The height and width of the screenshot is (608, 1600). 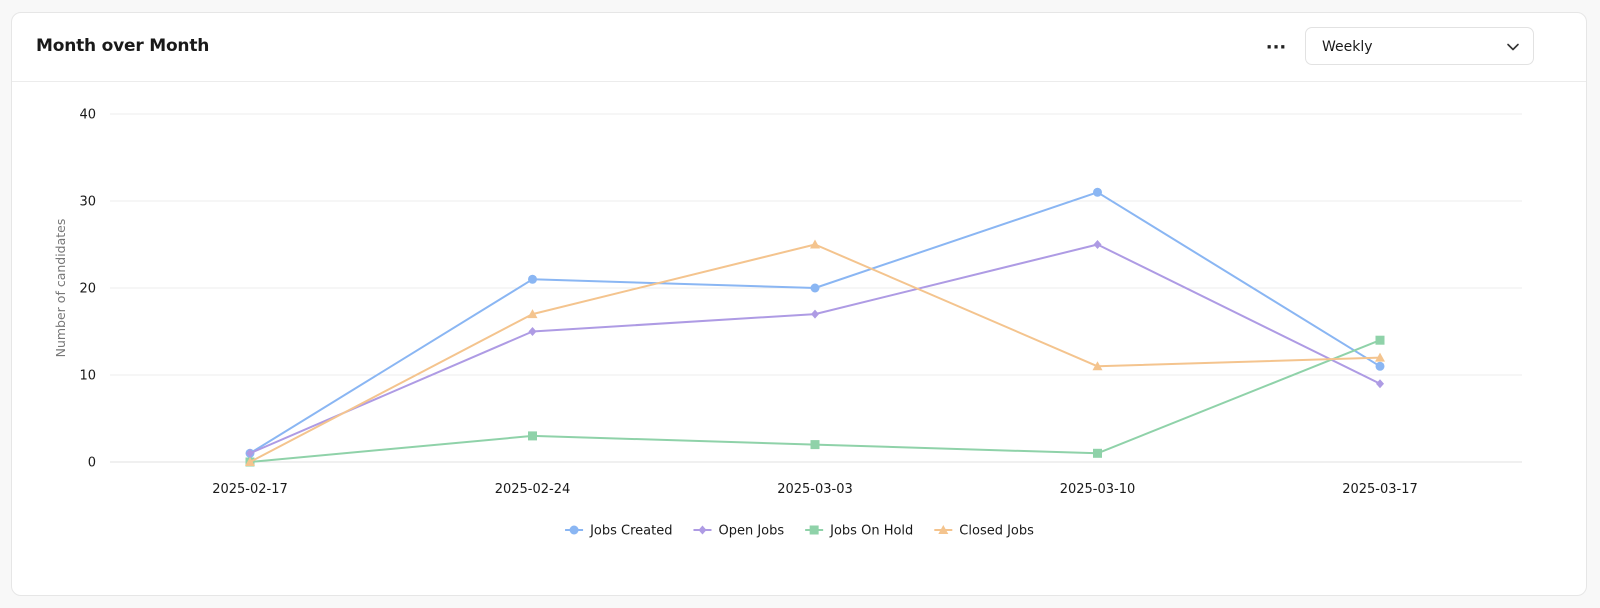 I want to click on x-tick-label: 2025-03-10, so click(x=1098, y=489).